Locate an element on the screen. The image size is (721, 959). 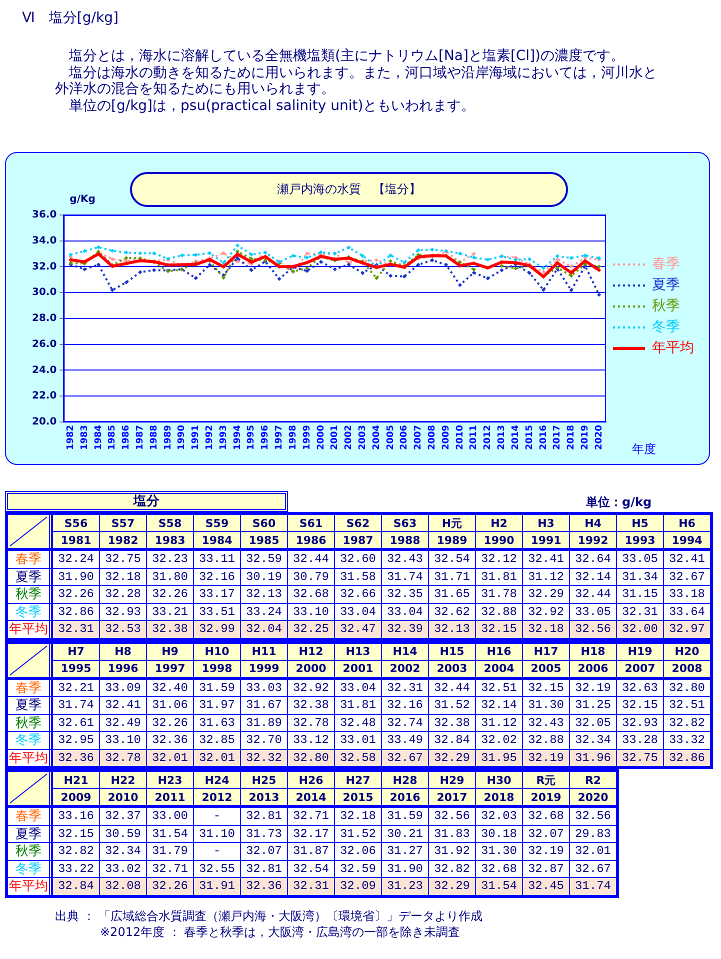
x-tick-label: 1986 is located at coordinates (127, 437).